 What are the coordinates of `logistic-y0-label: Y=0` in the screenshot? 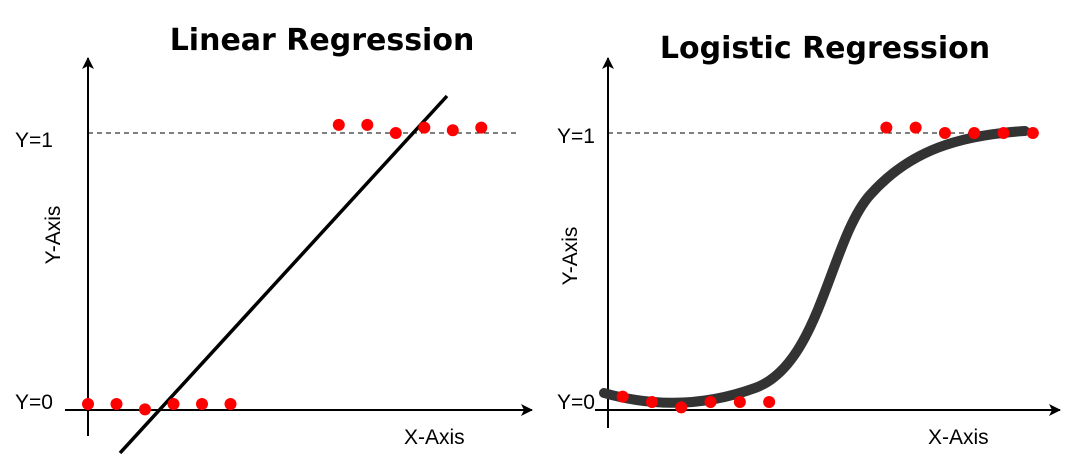 It's located at (576, 402).